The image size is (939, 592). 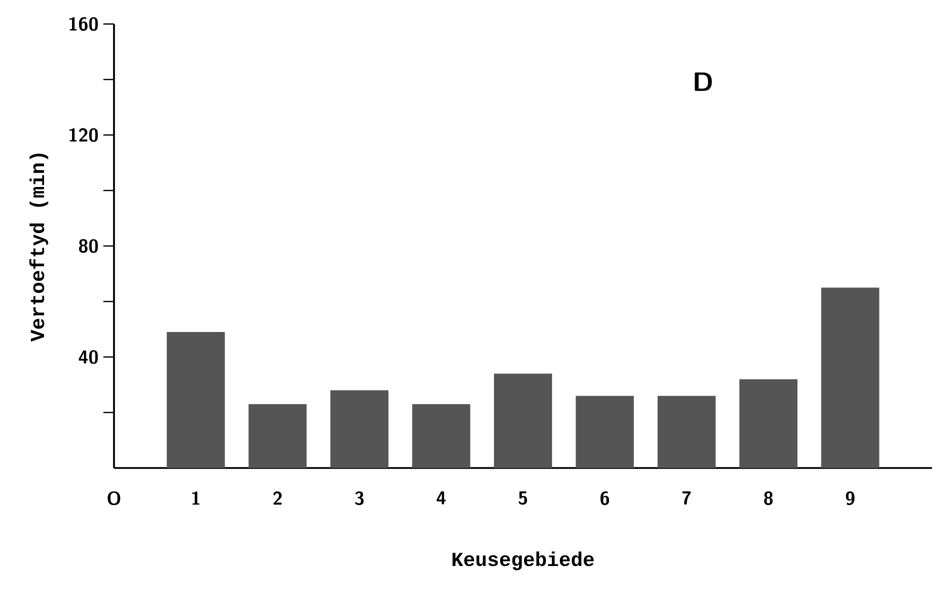 I want to click on y-axis-title: Vertoeftyd (min), so click(x=38, y=248).